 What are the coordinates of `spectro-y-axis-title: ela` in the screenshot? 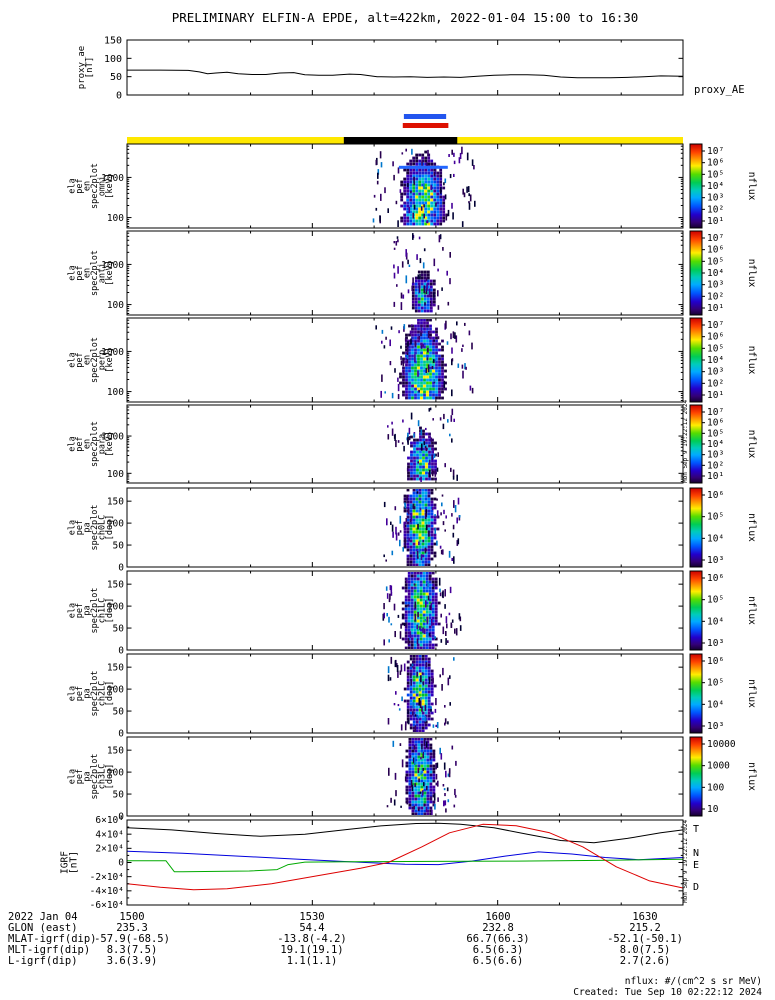 It's located at (72, 272).